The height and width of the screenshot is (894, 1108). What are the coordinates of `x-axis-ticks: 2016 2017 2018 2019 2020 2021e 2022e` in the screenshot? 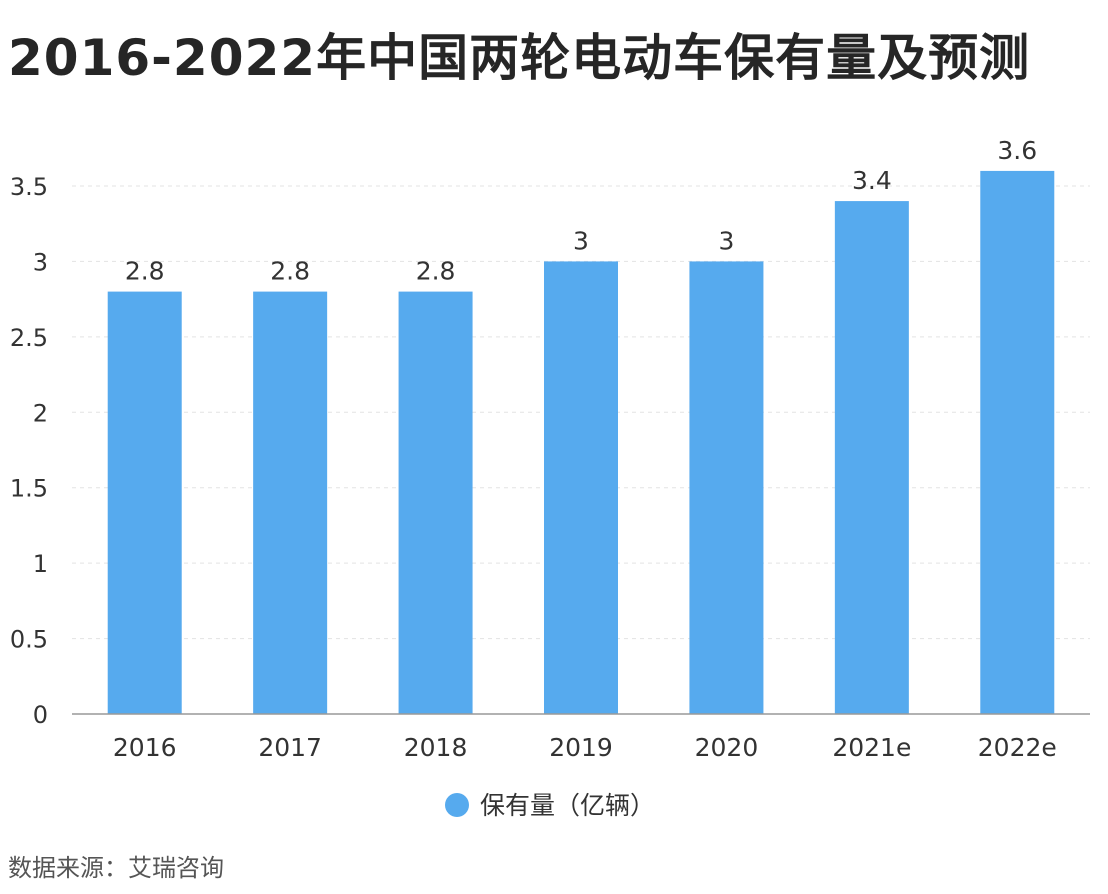 It's located at (585, 747).